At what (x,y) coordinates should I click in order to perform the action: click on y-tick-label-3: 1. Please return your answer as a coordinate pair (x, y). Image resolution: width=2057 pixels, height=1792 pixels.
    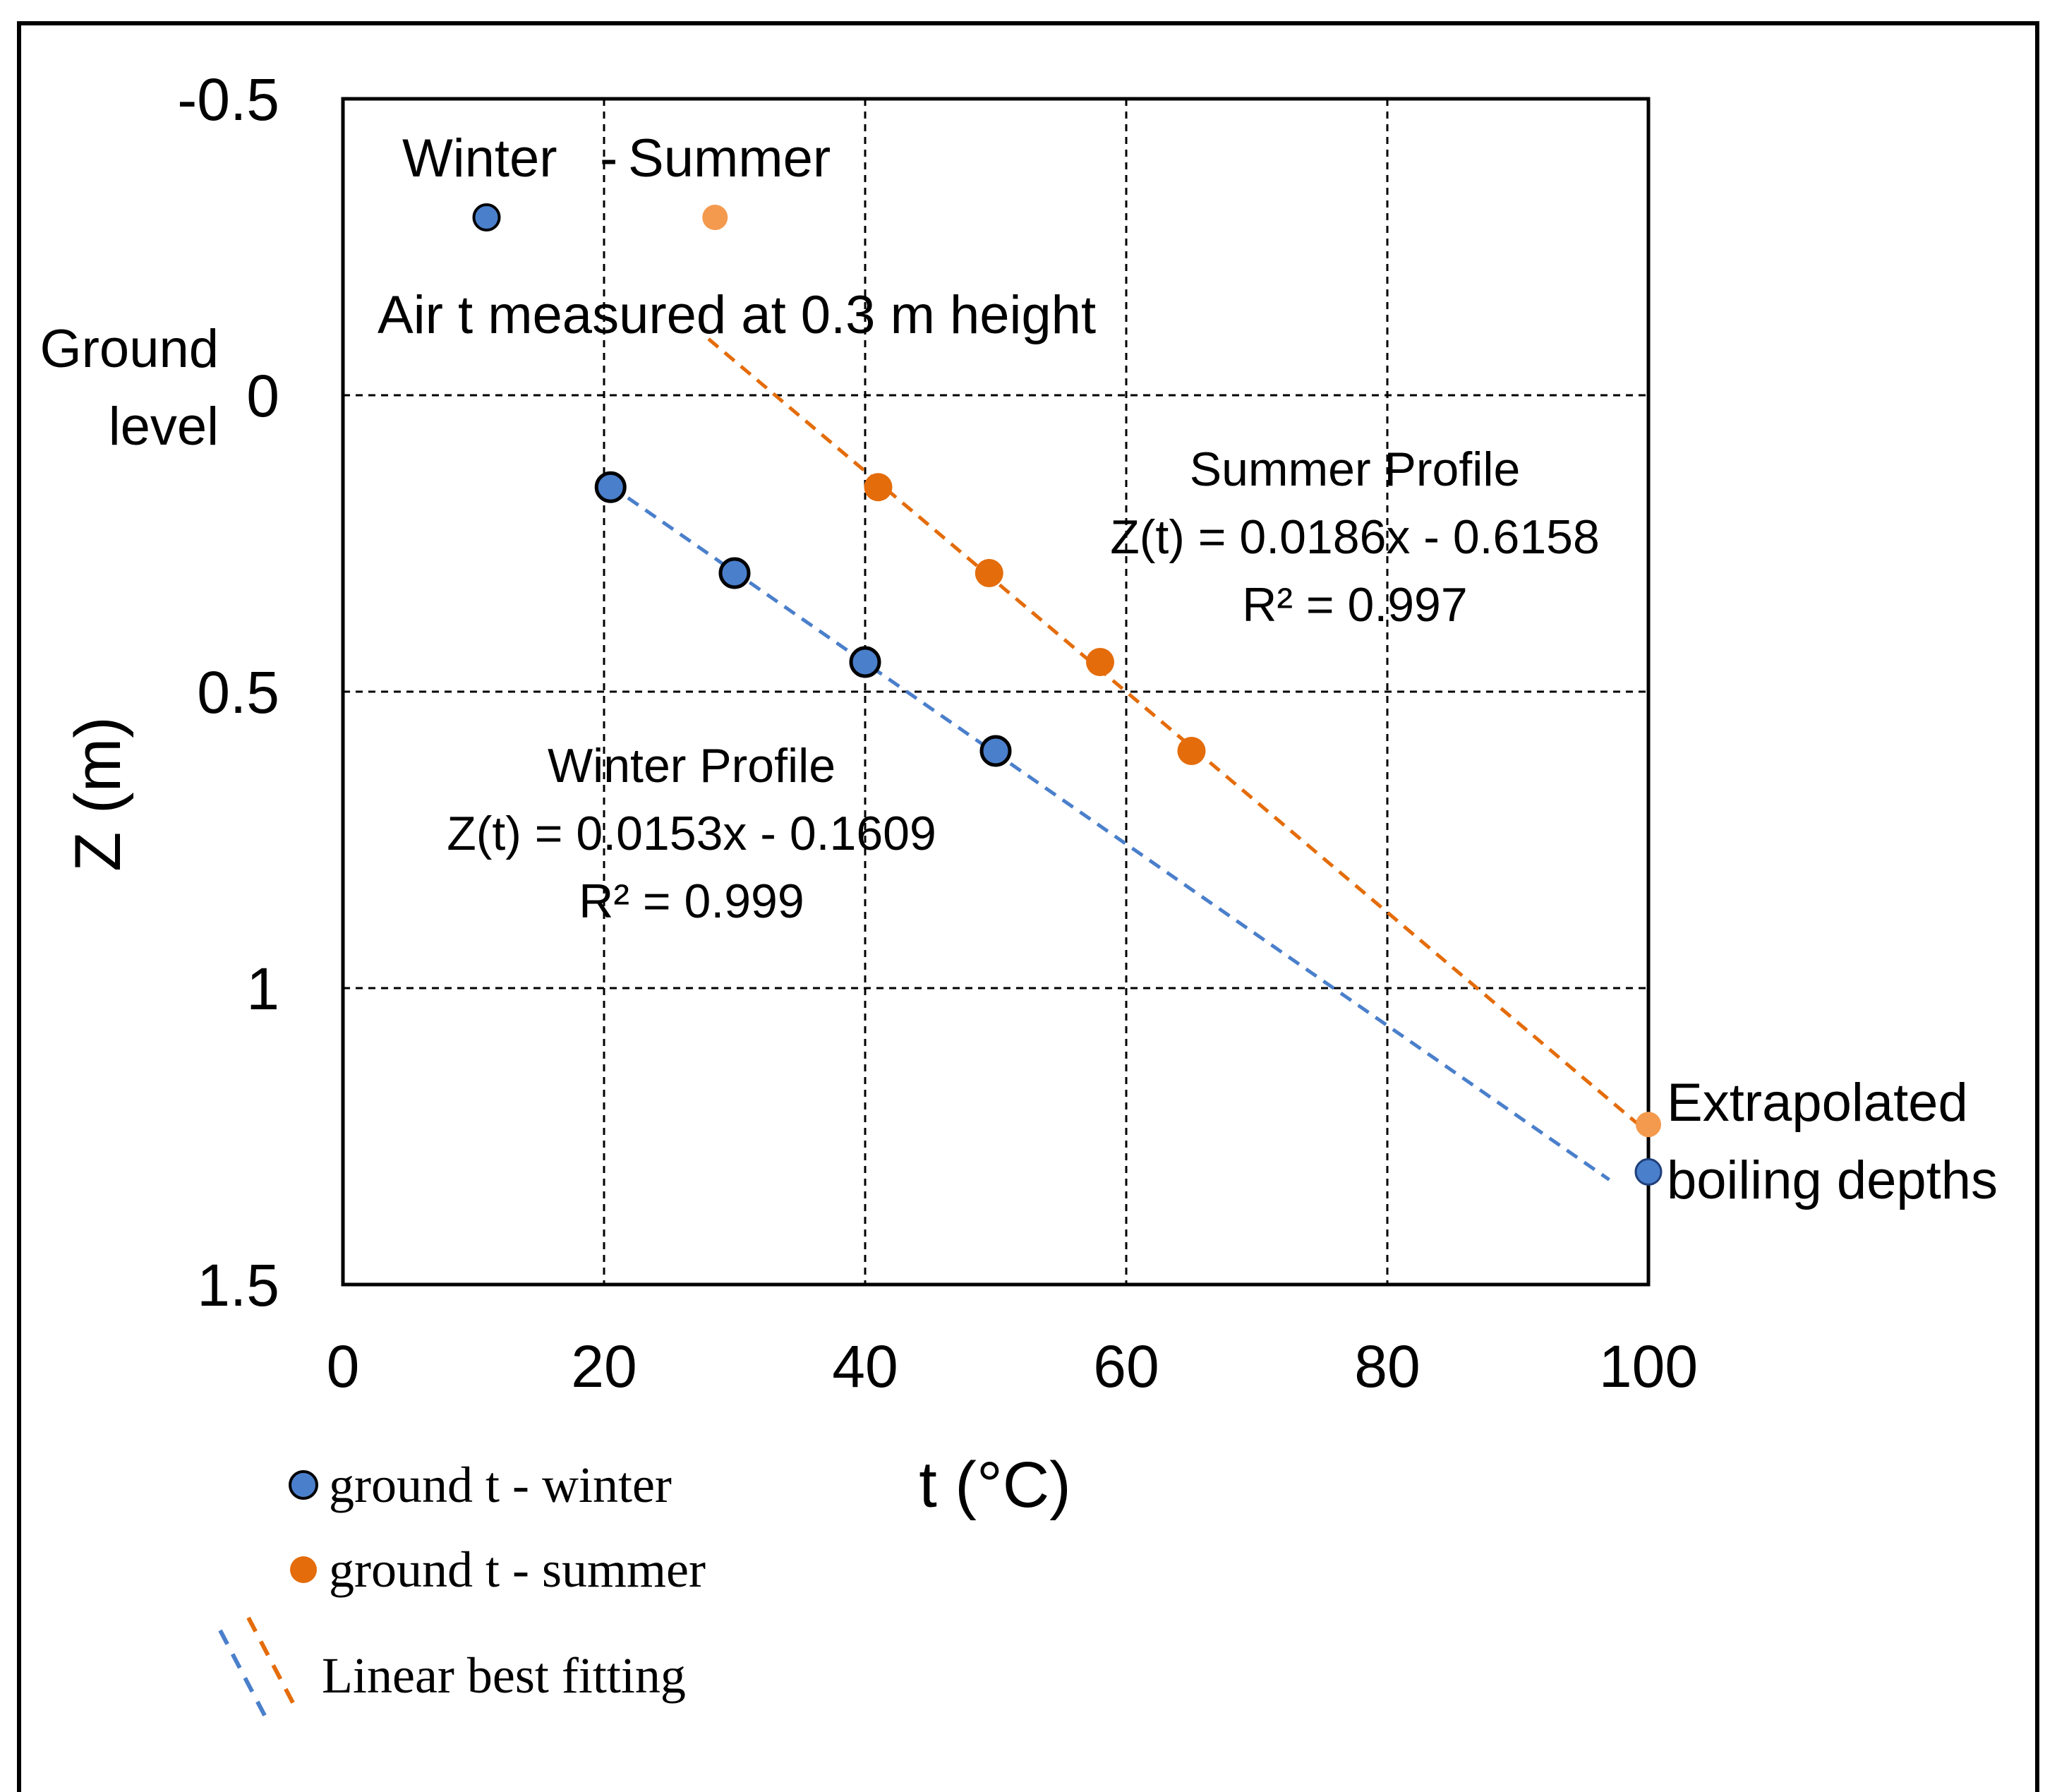
    Looking at the image, I should click on (262, 989).